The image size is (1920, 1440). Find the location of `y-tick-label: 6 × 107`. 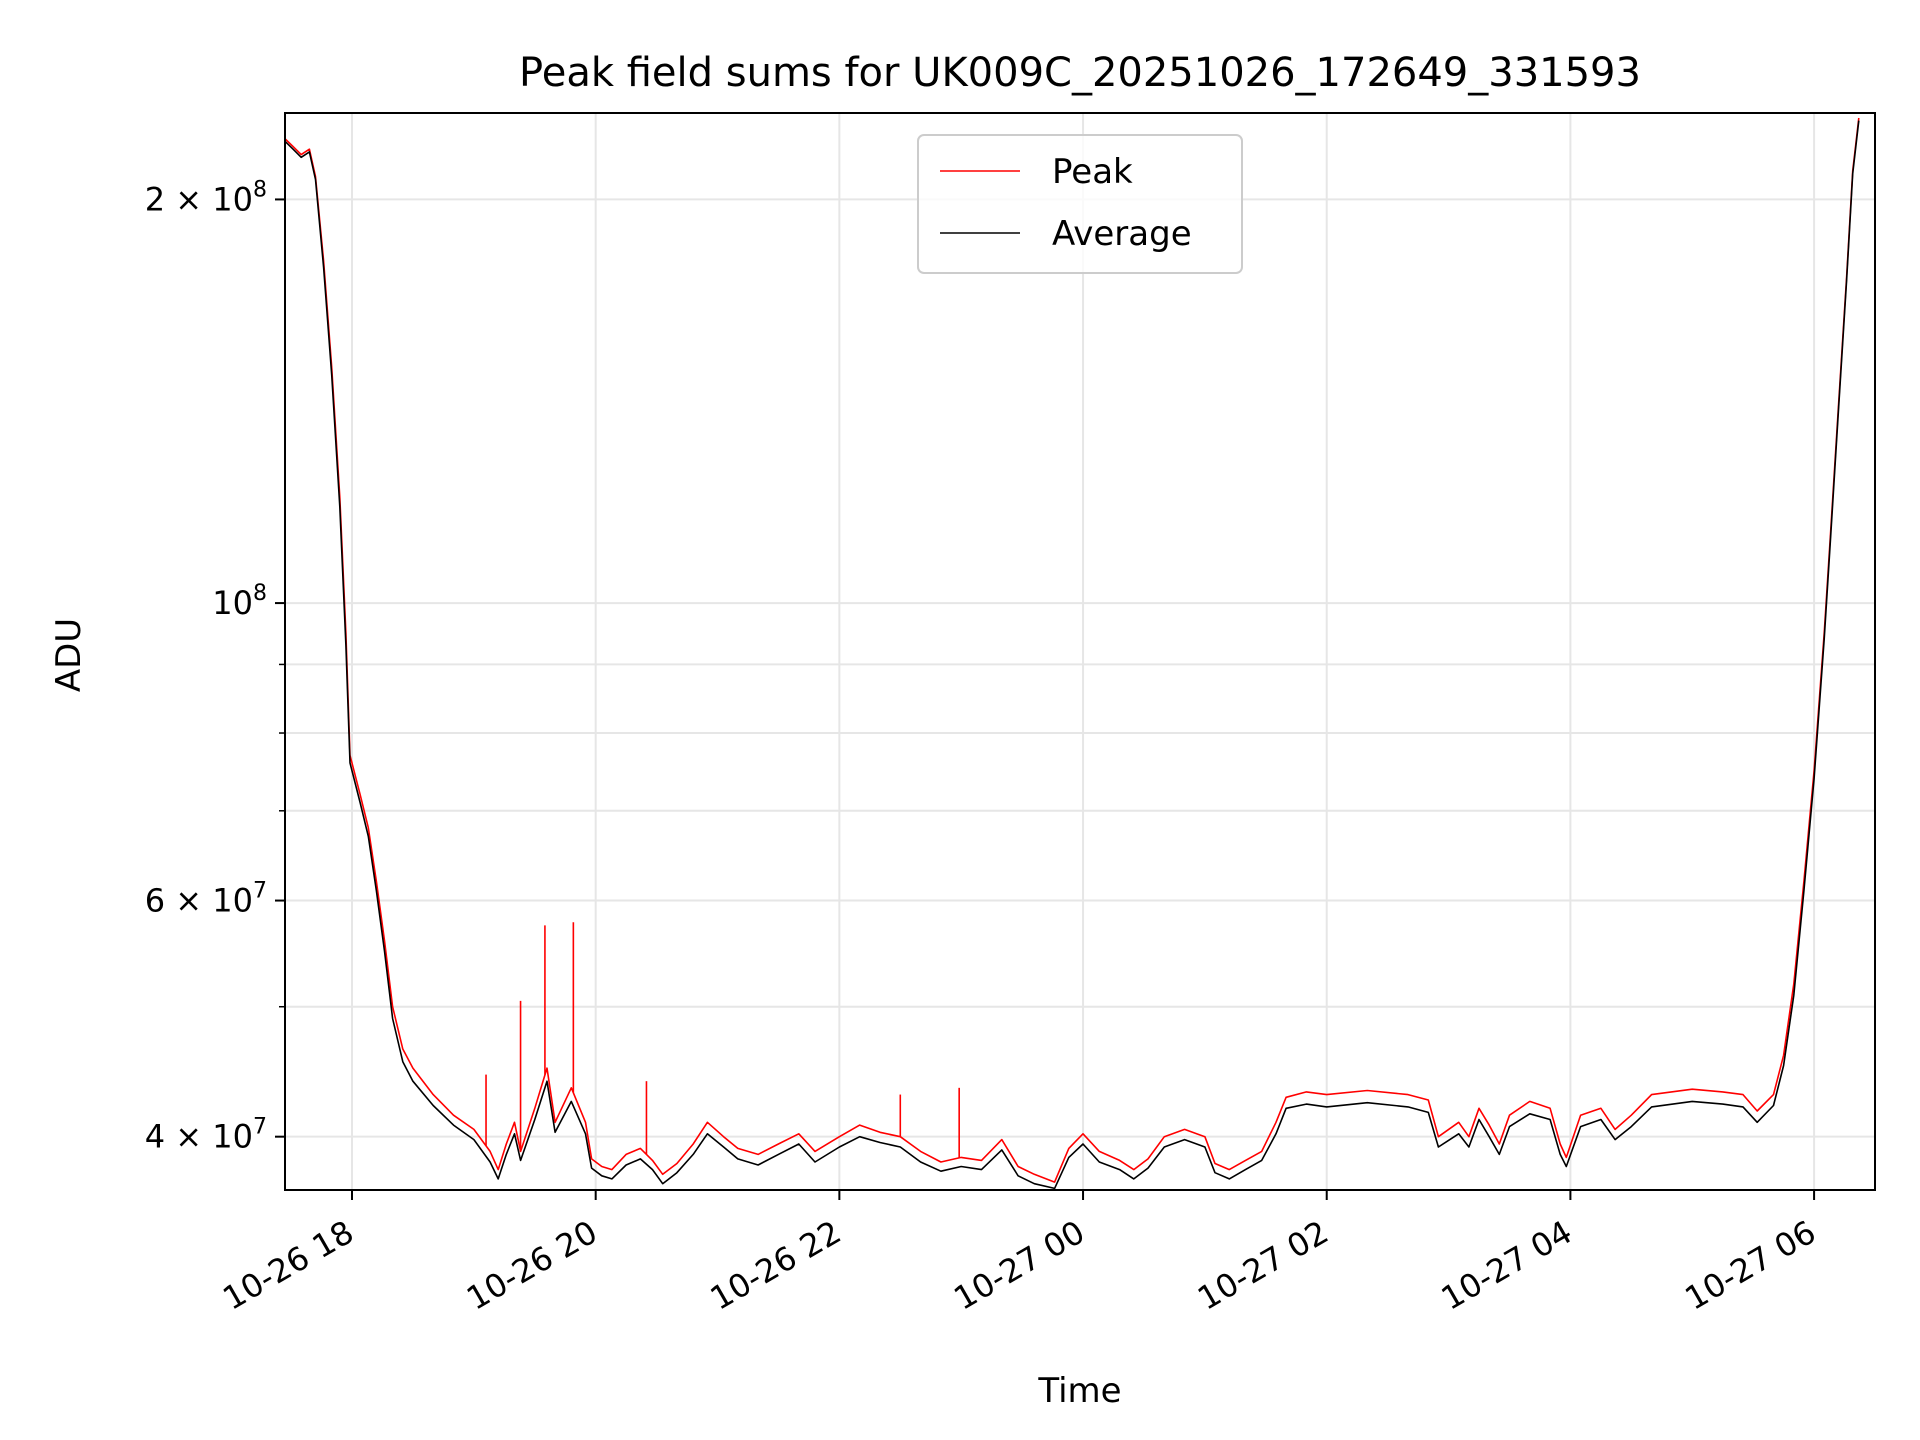

y-tick-label: 6 × 107 is located at coordinates (206, 899).